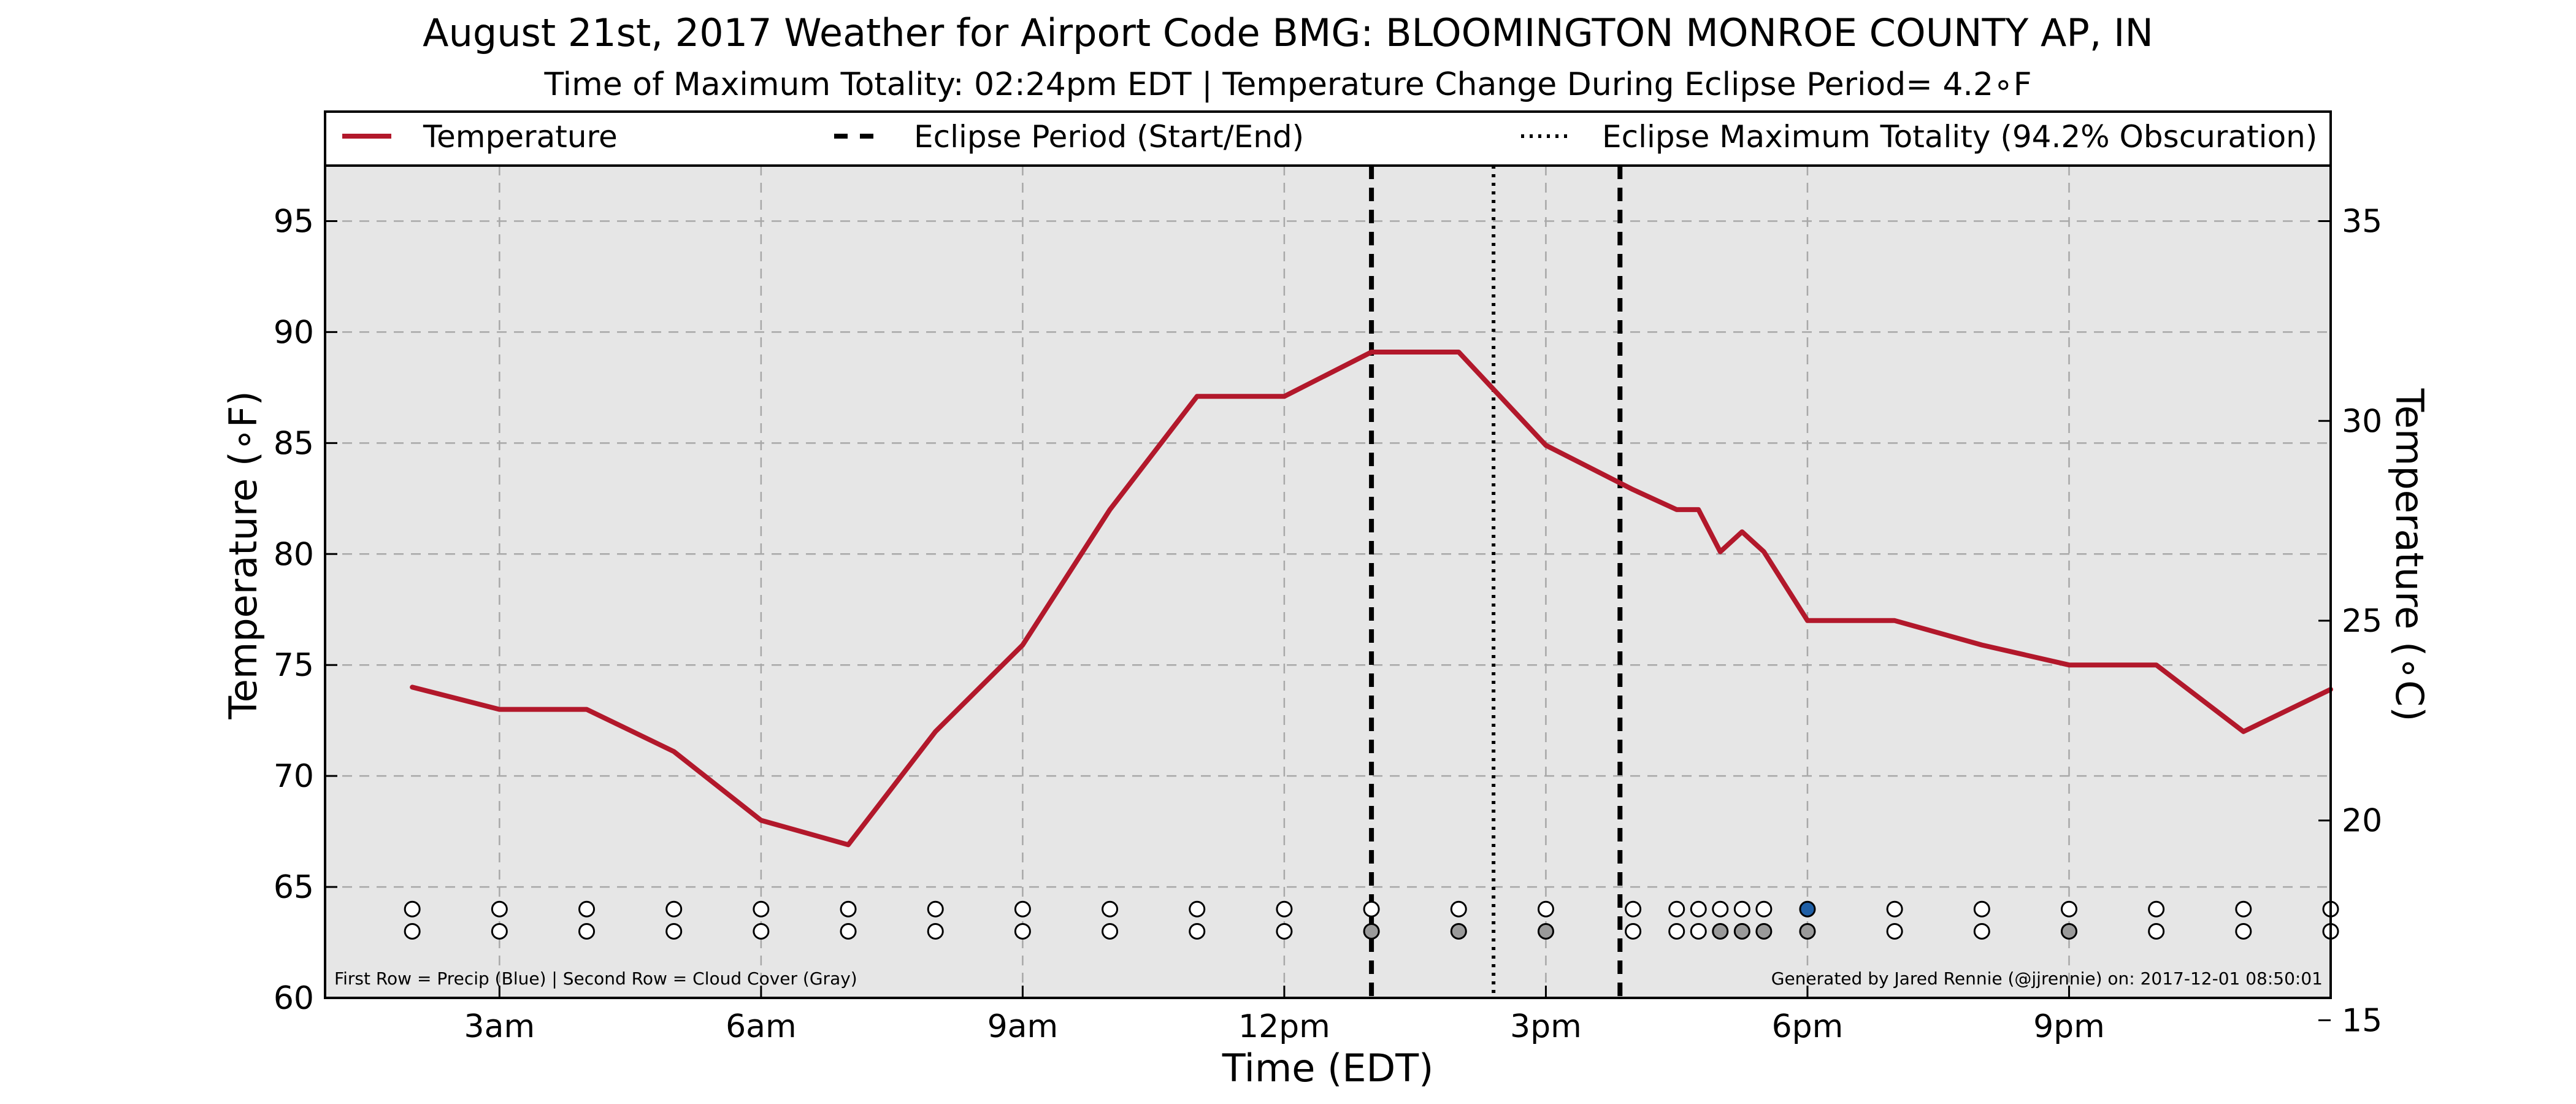  Describe the element at coordinates (761, 1026) in the screenshot. I see `x-tick-label: 6am` at that location.